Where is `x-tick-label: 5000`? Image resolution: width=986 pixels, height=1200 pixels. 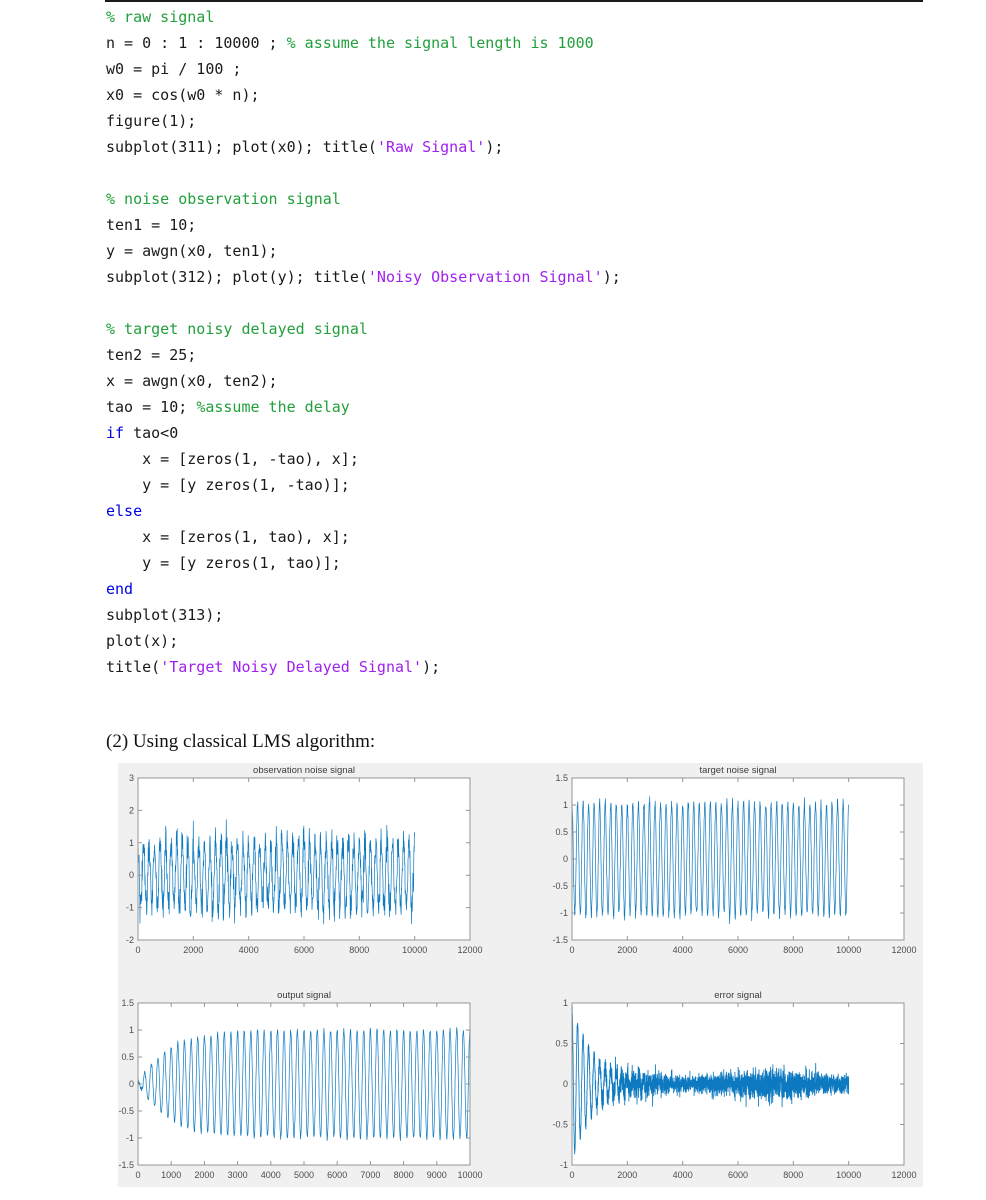
x-tick-label: 5000 is located at coordinates (304, 1175).